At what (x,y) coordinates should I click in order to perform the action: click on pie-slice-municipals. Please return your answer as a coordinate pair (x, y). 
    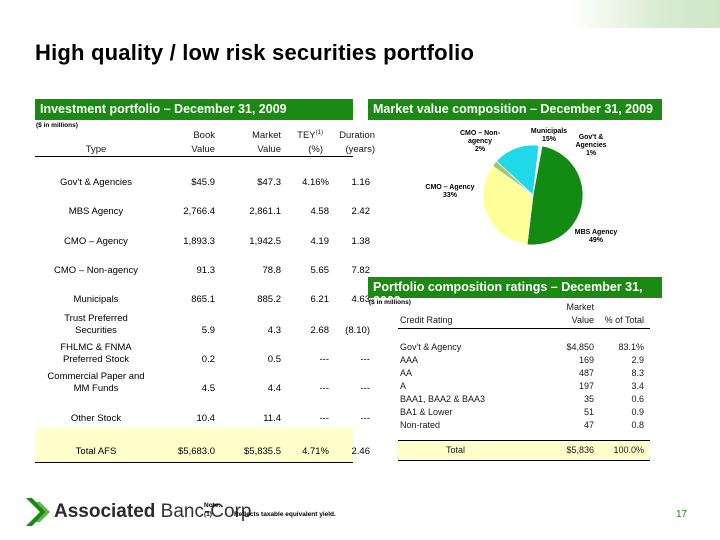
    Looking at the image, I should click on (517, 170).